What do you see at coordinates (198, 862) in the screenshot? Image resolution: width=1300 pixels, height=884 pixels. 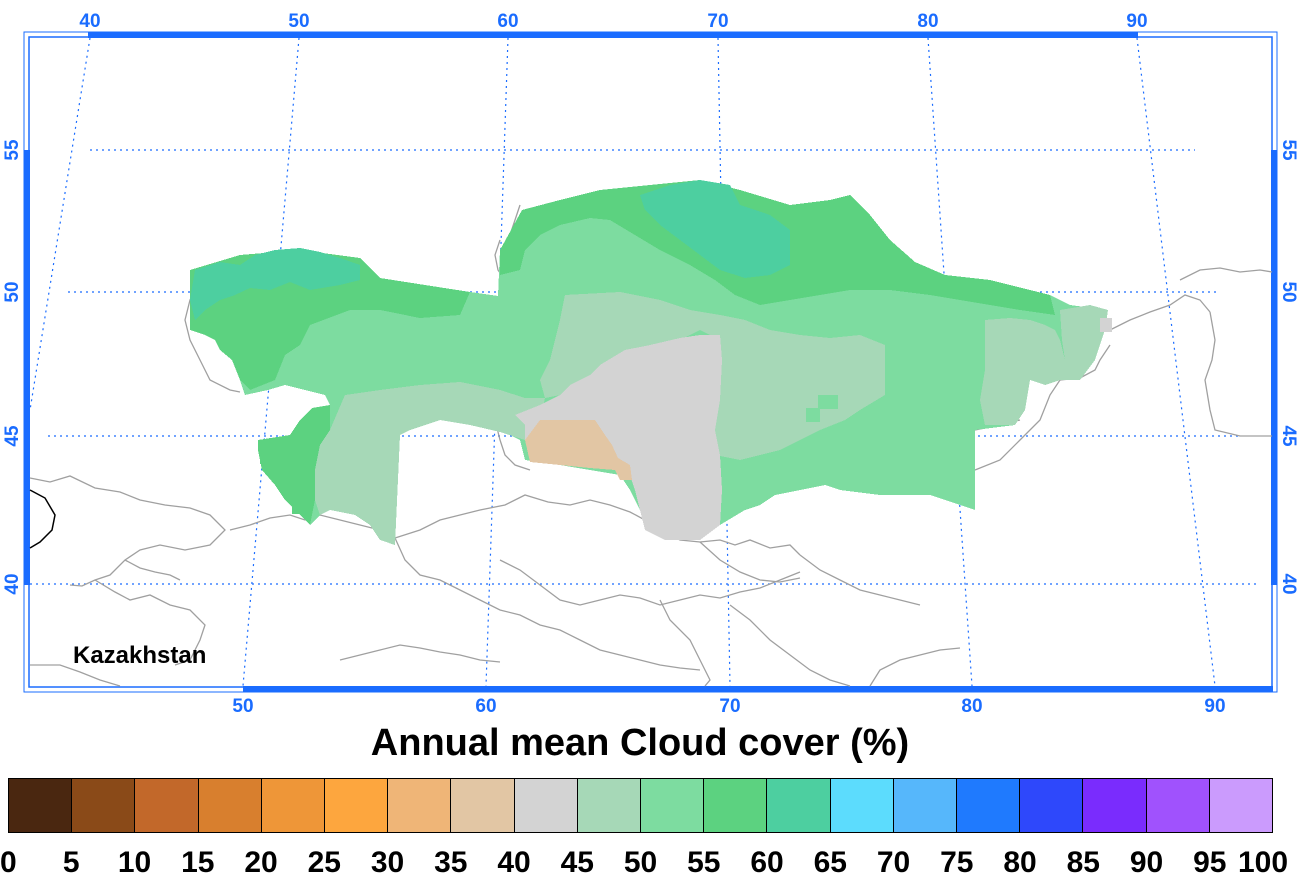 I see `colorbar-tick-label: 15` at bounding box center [198, 862].